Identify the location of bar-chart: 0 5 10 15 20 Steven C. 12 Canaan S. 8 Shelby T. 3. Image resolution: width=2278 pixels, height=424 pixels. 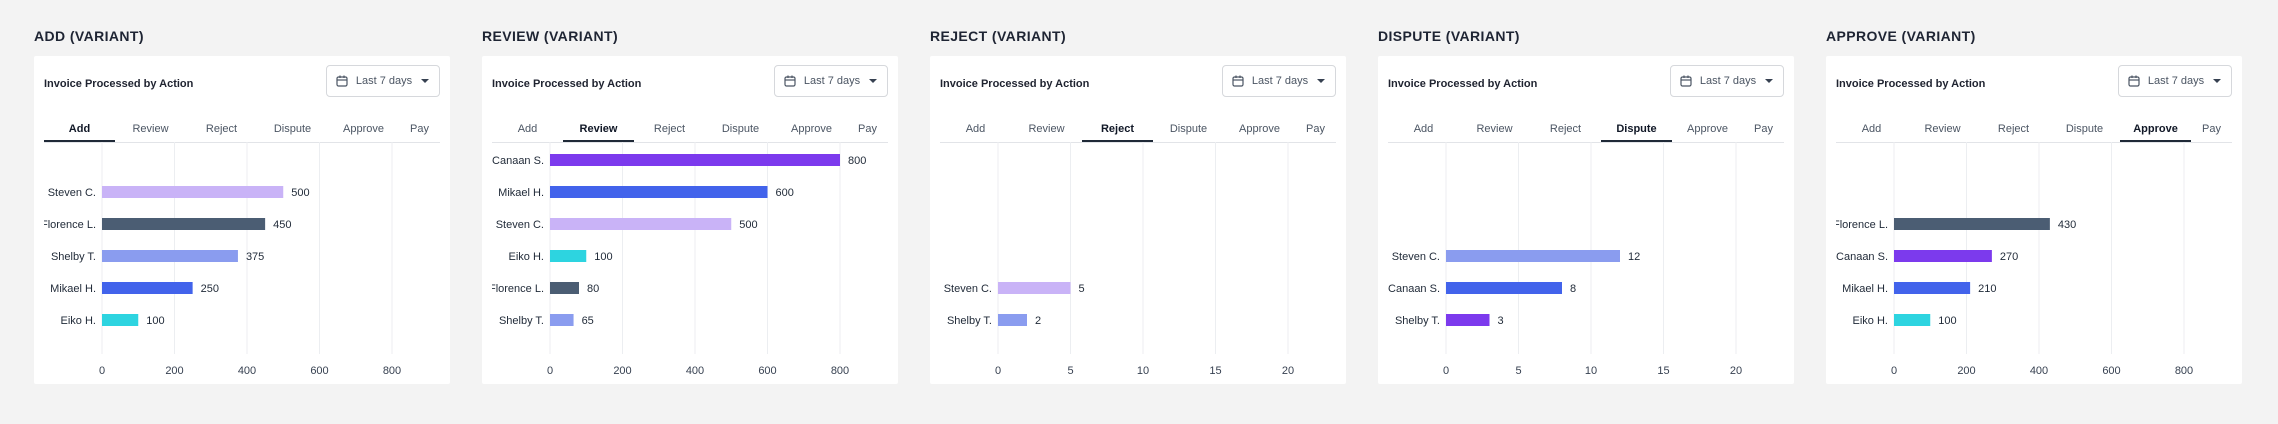
(1565, 259).